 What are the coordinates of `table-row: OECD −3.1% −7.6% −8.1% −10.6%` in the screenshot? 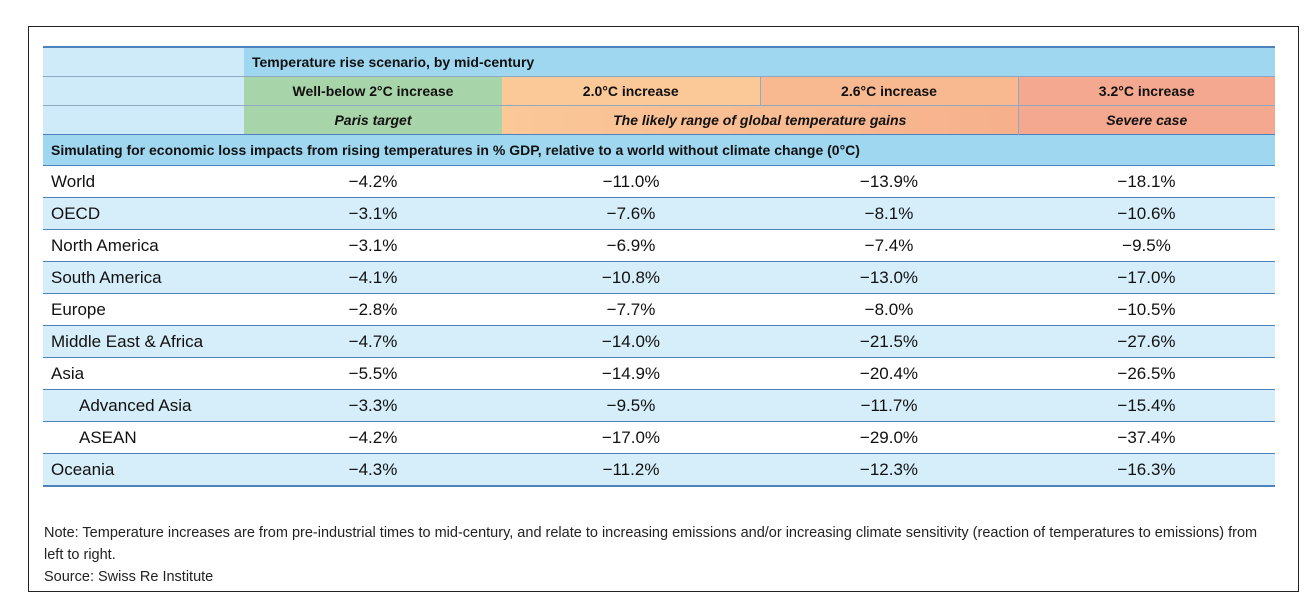 It's located at (659, 213).